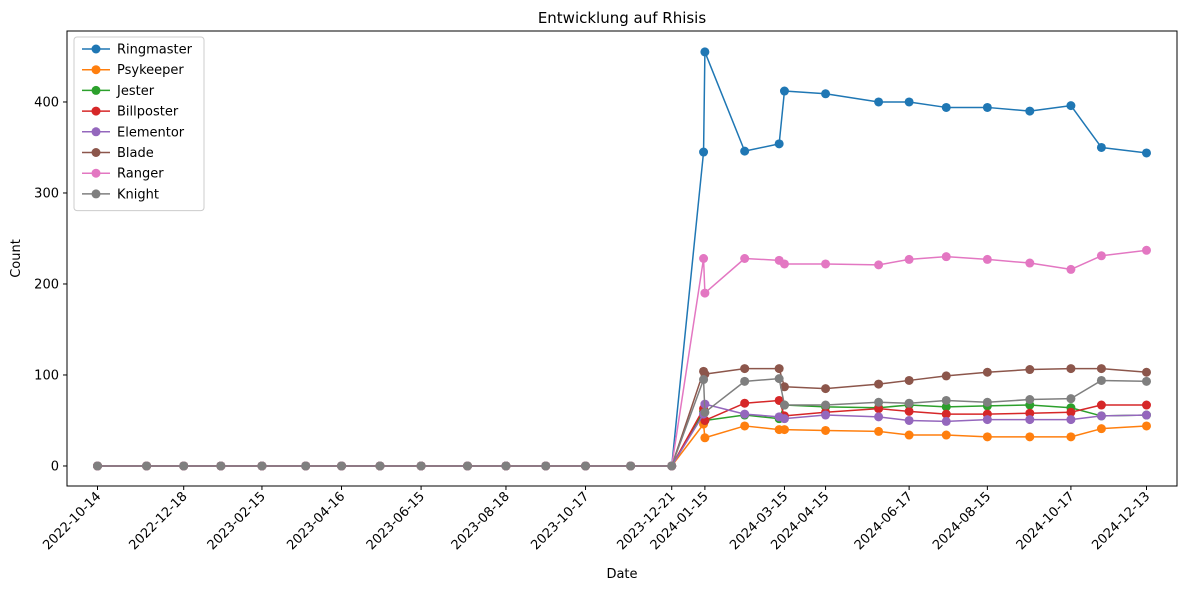 This screenshot has height=590, width=1189. I want to click on legend-label: Knight, so click(138, 194).